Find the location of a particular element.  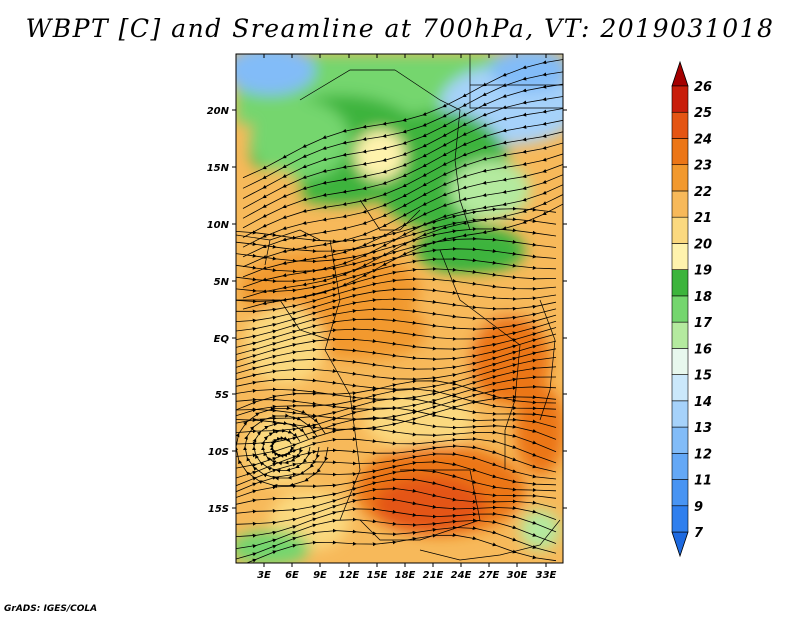

colorbar-label: 21 is located at coordinates (703, 218).